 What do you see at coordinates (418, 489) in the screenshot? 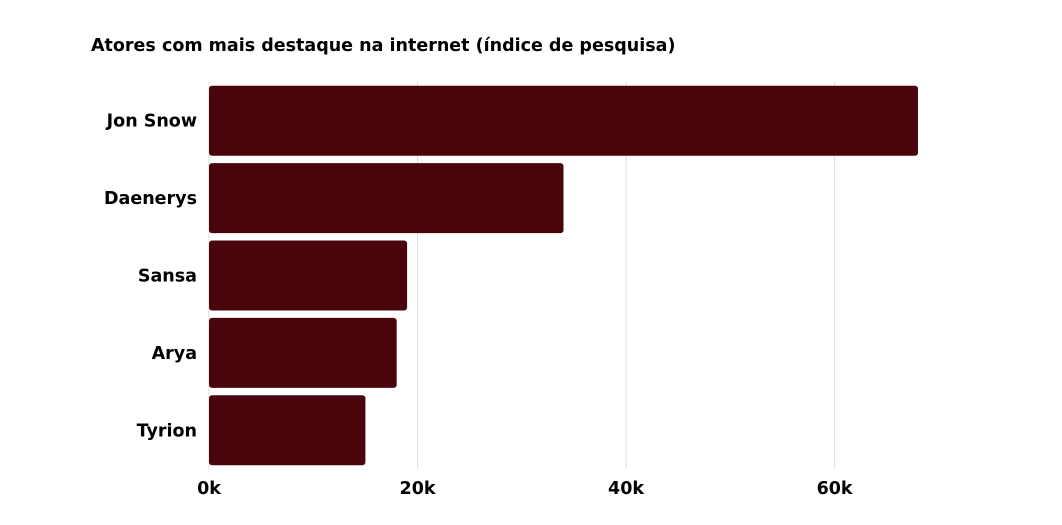
I see `x-tick-label: 20k` at bounding box center [418, 489].